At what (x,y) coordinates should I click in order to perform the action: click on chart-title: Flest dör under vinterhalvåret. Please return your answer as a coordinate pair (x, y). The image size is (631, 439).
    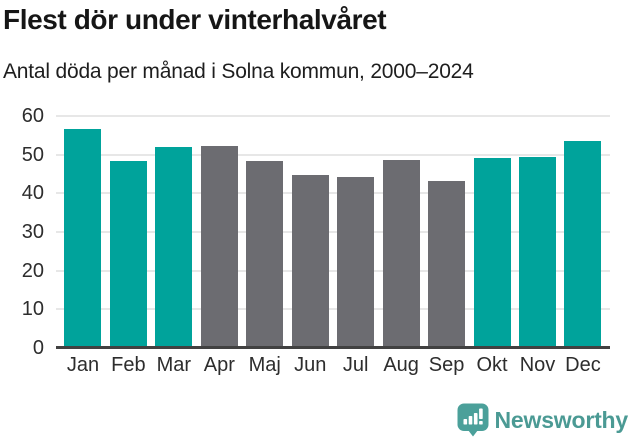
    Looking at the image, I should click on (195, 19).